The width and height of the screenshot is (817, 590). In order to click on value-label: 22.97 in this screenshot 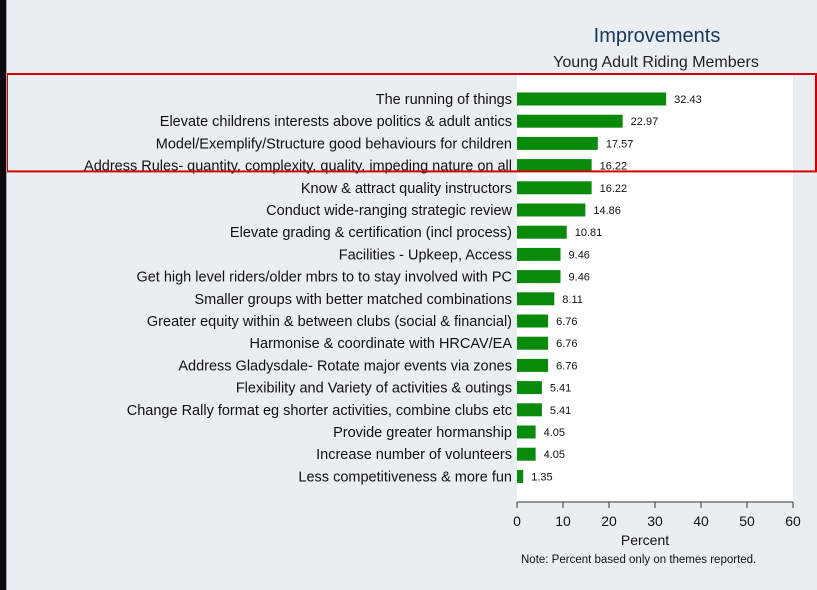, I will do `click(645, 122)`.